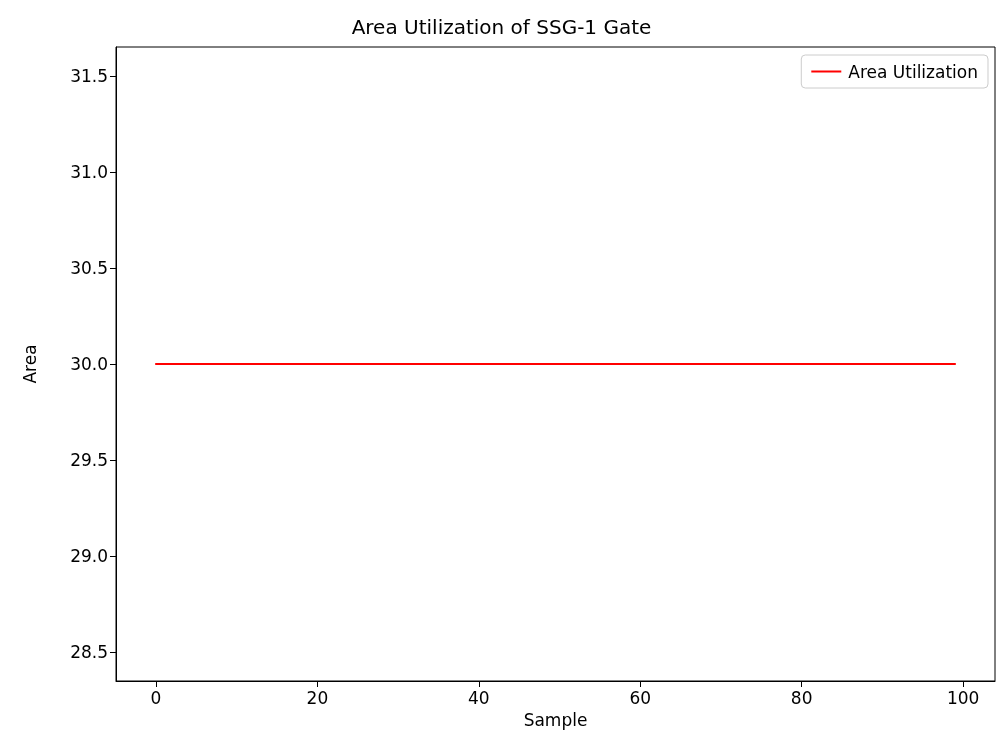 This screenshot has width=1003, height=747. Describe the element at coordinates (317, 697) in the screenshot. I see `x-tick-label: 20` at that location.